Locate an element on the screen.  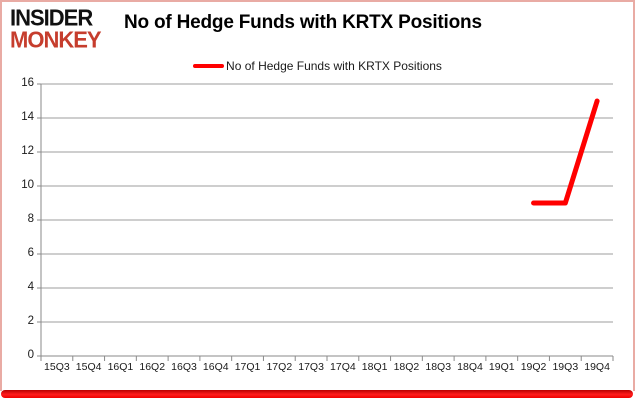
y-axis-label: 2 is located at coordinates (30, 321).